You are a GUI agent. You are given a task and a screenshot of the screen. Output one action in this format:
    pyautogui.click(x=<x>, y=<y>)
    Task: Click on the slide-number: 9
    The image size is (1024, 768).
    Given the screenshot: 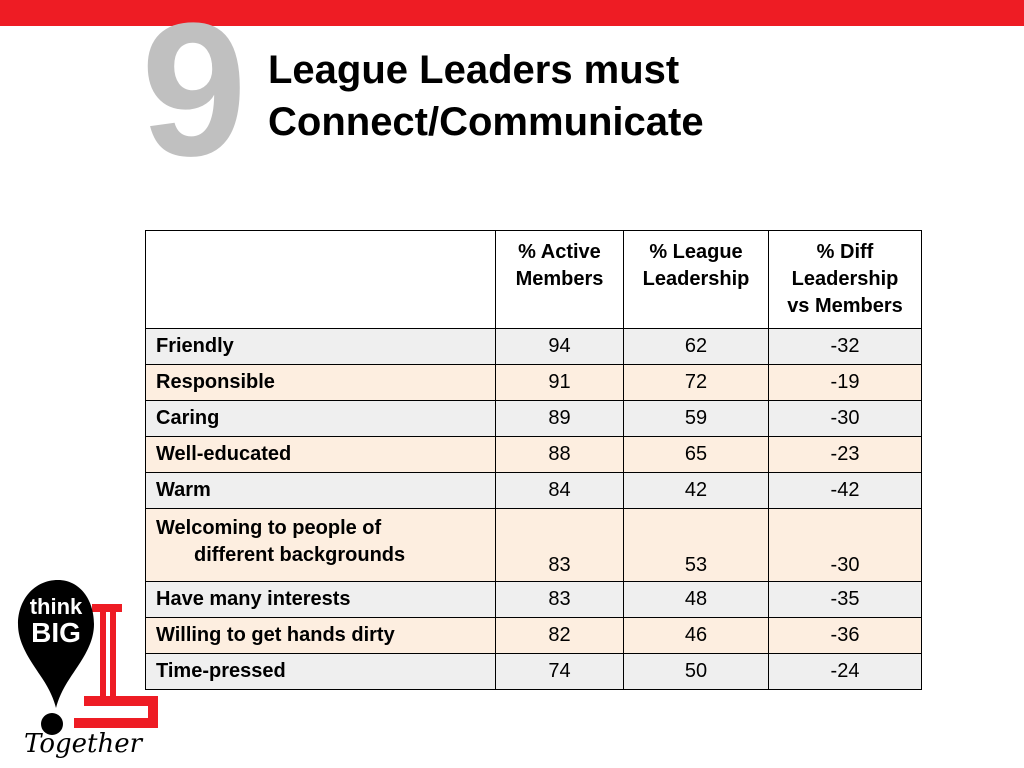 What is the action you would take?
    pyautogui.click(x=194, y=98)
    